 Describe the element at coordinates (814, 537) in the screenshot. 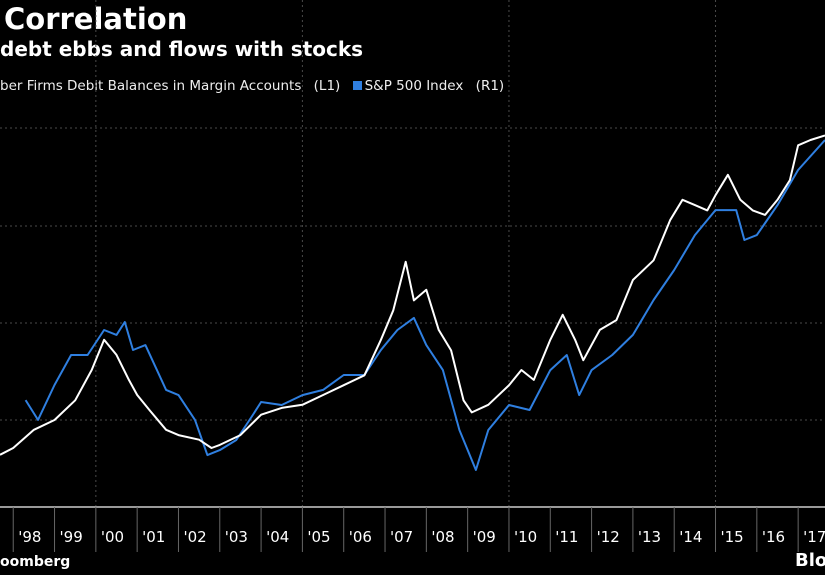

I see `x-tick-label: '17` at that location.